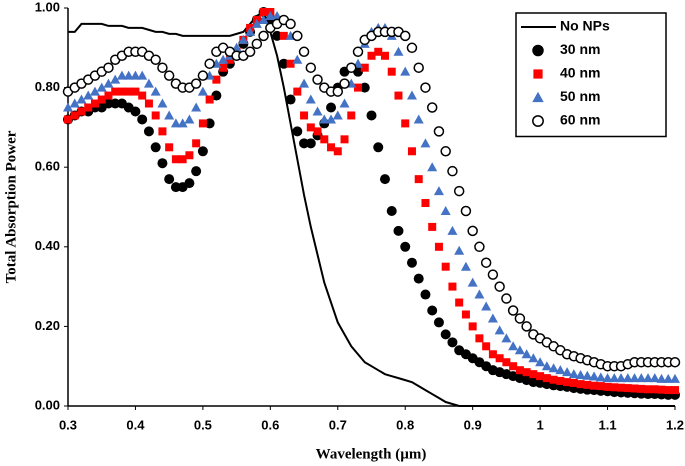 This screenshot has width=685, height=466. Describe the element at coordinates (580, 49) in the screenshot. I see `legend-label: 30 nm` at that location.